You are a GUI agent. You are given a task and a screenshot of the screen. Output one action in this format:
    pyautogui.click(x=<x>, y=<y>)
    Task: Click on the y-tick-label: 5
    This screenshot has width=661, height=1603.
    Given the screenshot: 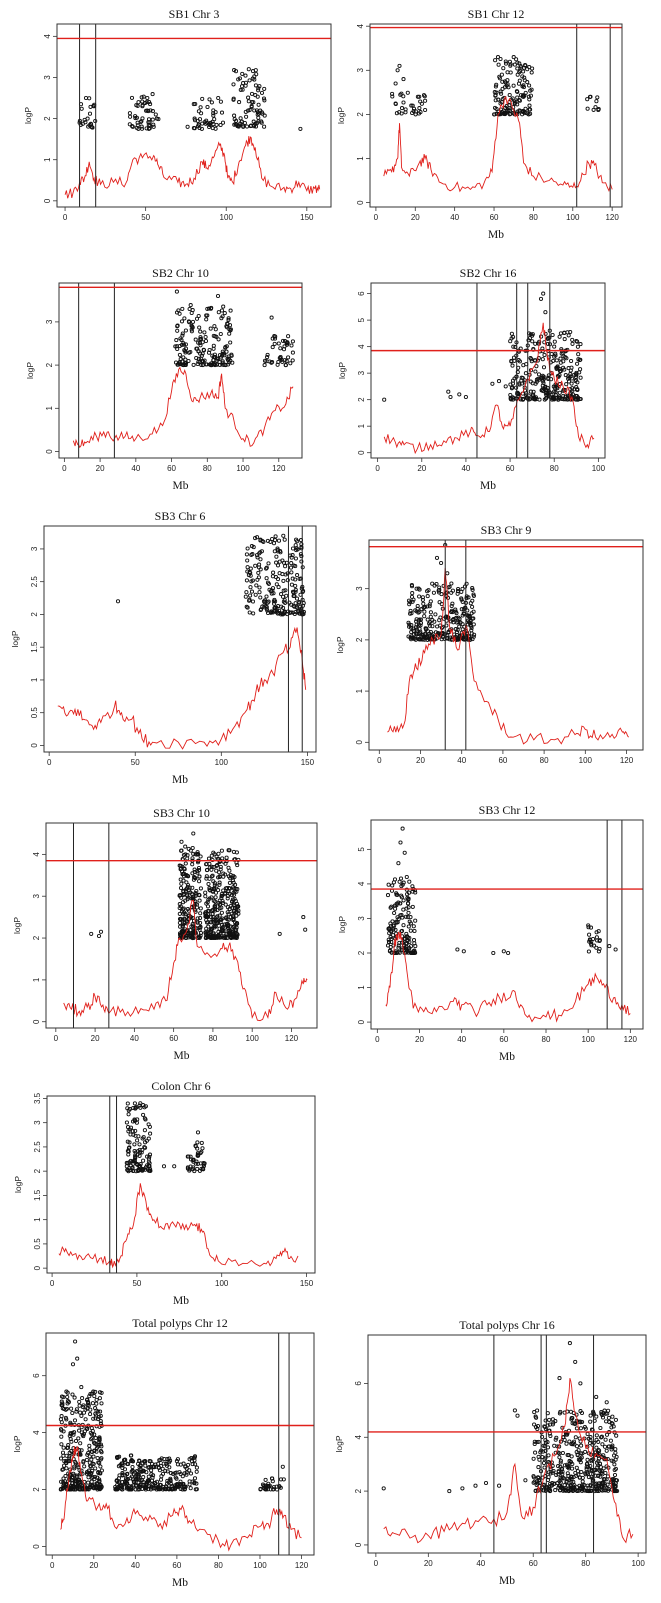 What is the action you would take?
    pyautogui.click(x=361, y=849)
    